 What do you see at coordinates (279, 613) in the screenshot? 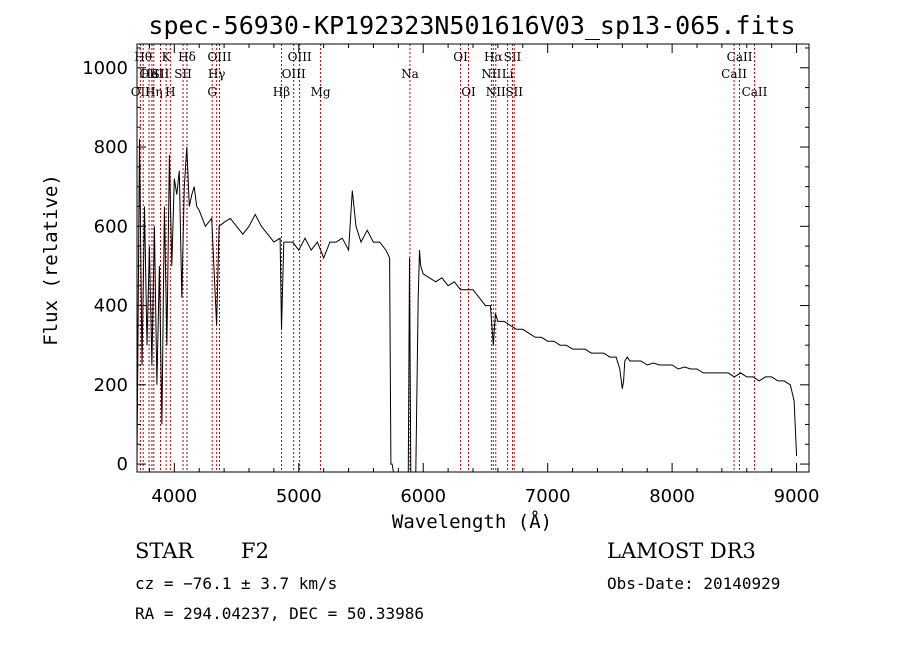
I see `sky-coordinates: RA = 294.04237, DEC = 50.33986` at bounding box center [279, 613].